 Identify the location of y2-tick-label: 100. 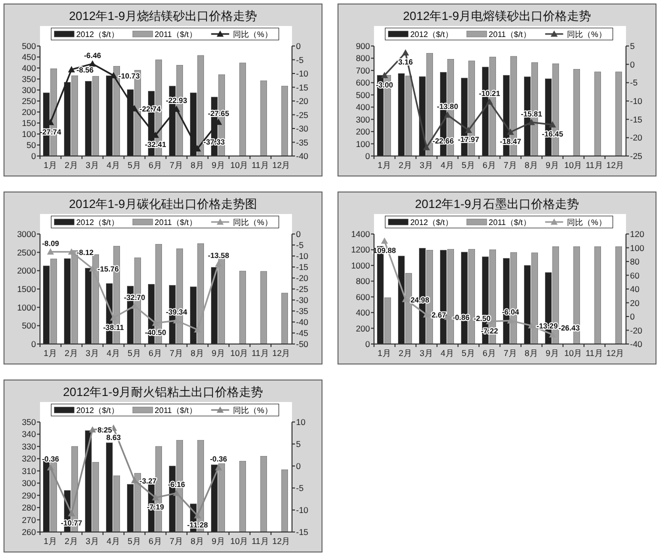
(637, 247).